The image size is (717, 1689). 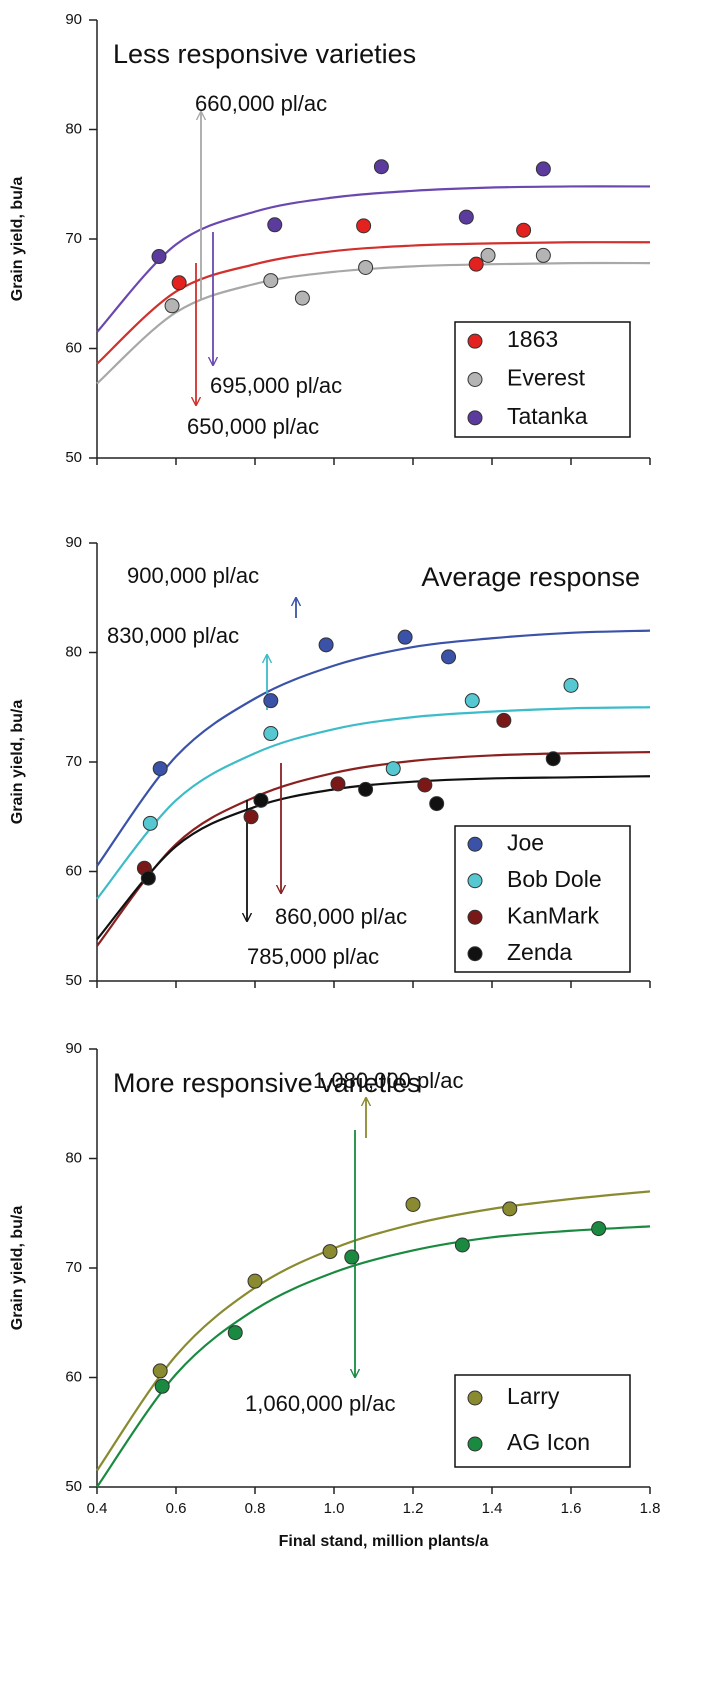 I want to click on annotation: 650,000 pl/ac, so click(x=253, y=426).